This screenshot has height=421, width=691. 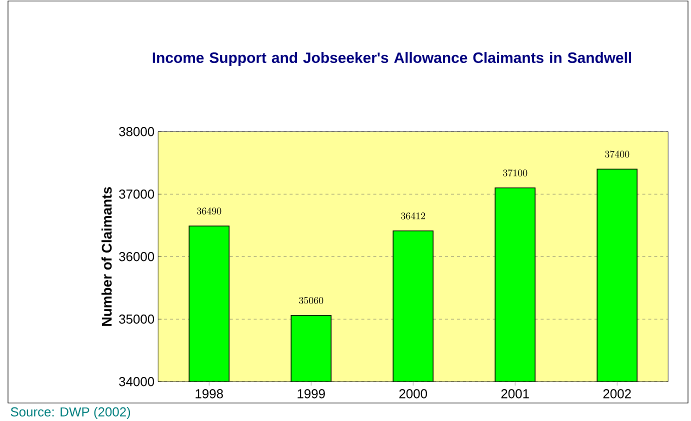 What do you see at coordinates (413, 216) in the screenshot?
I see `data-label: 36412` at bounding box center [413, 216].